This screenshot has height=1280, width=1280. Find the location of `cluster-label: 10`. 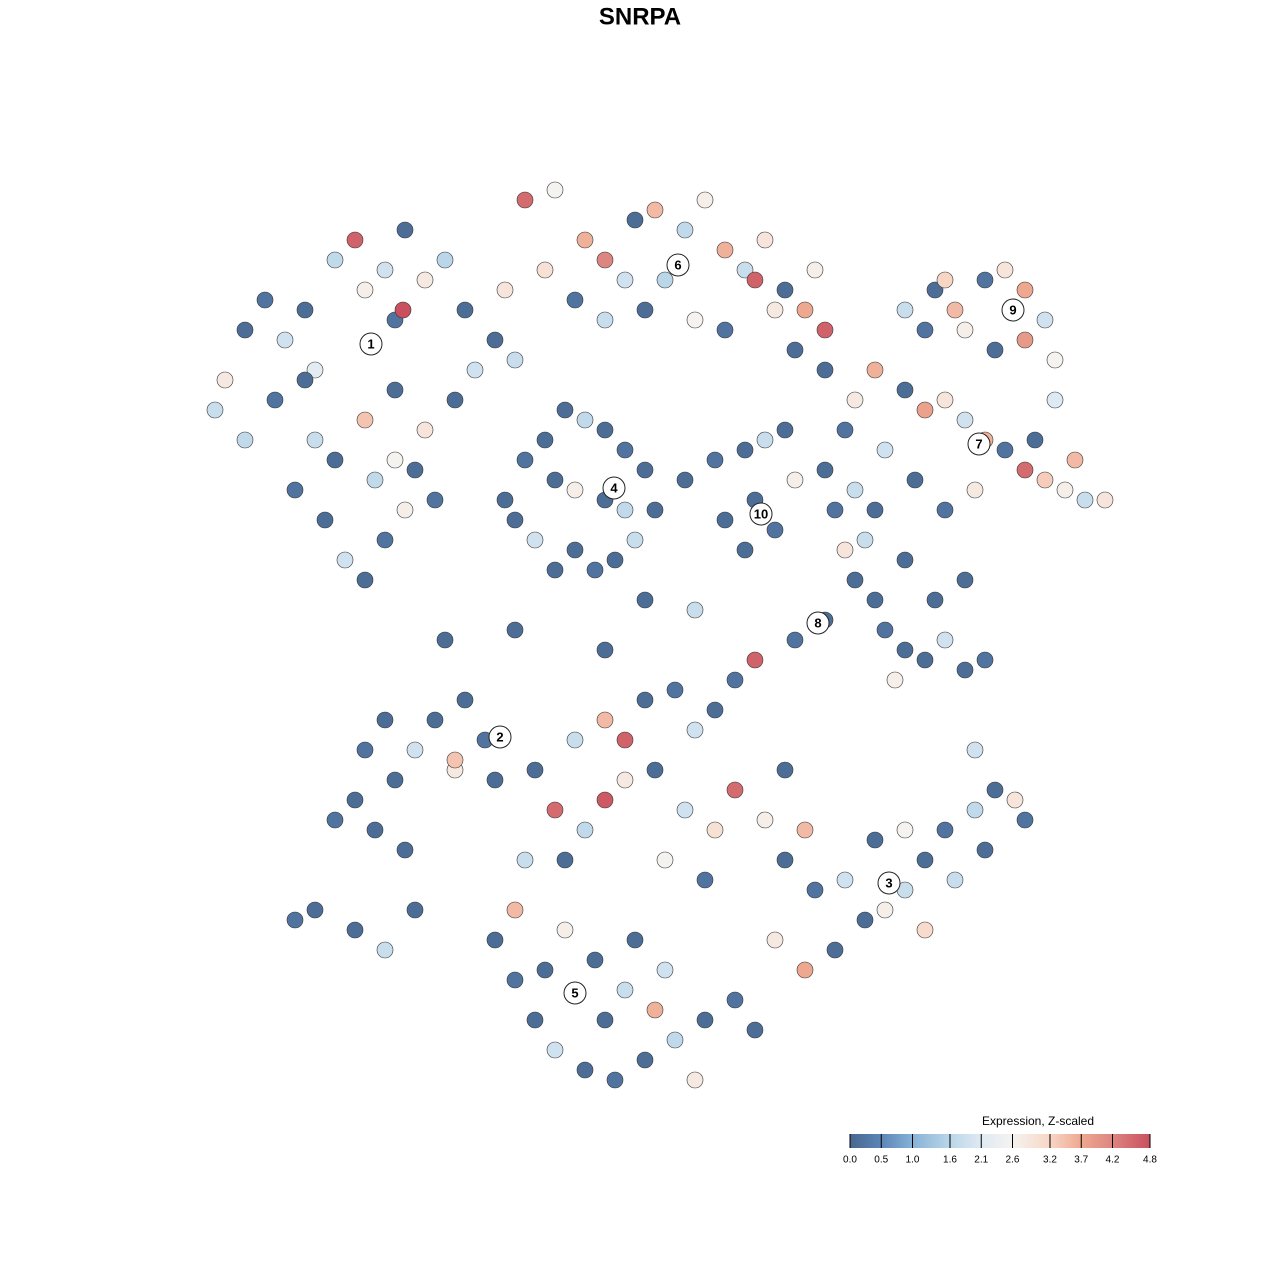

cluster-label: 10 is located at coordinates (761, 513).